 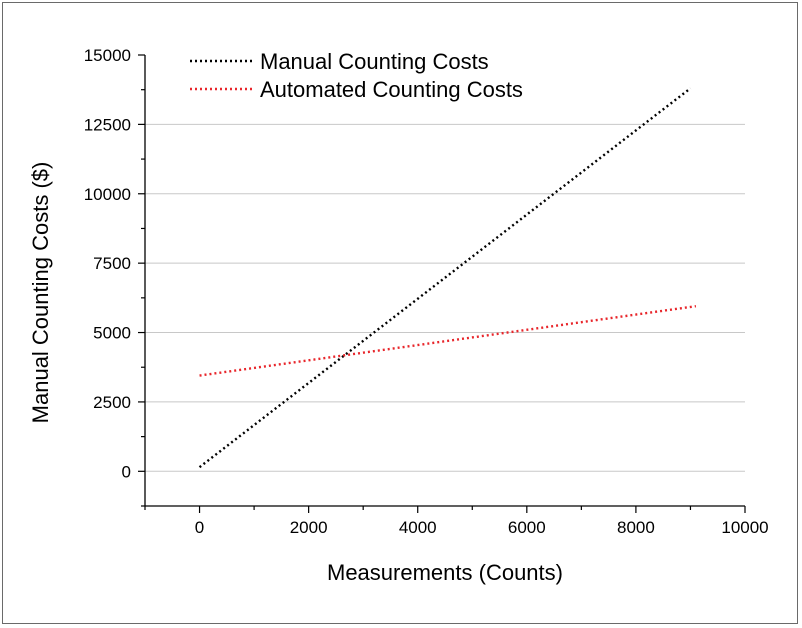 I want to click on y-tick-label: 12500, so click(x=107, y=124).